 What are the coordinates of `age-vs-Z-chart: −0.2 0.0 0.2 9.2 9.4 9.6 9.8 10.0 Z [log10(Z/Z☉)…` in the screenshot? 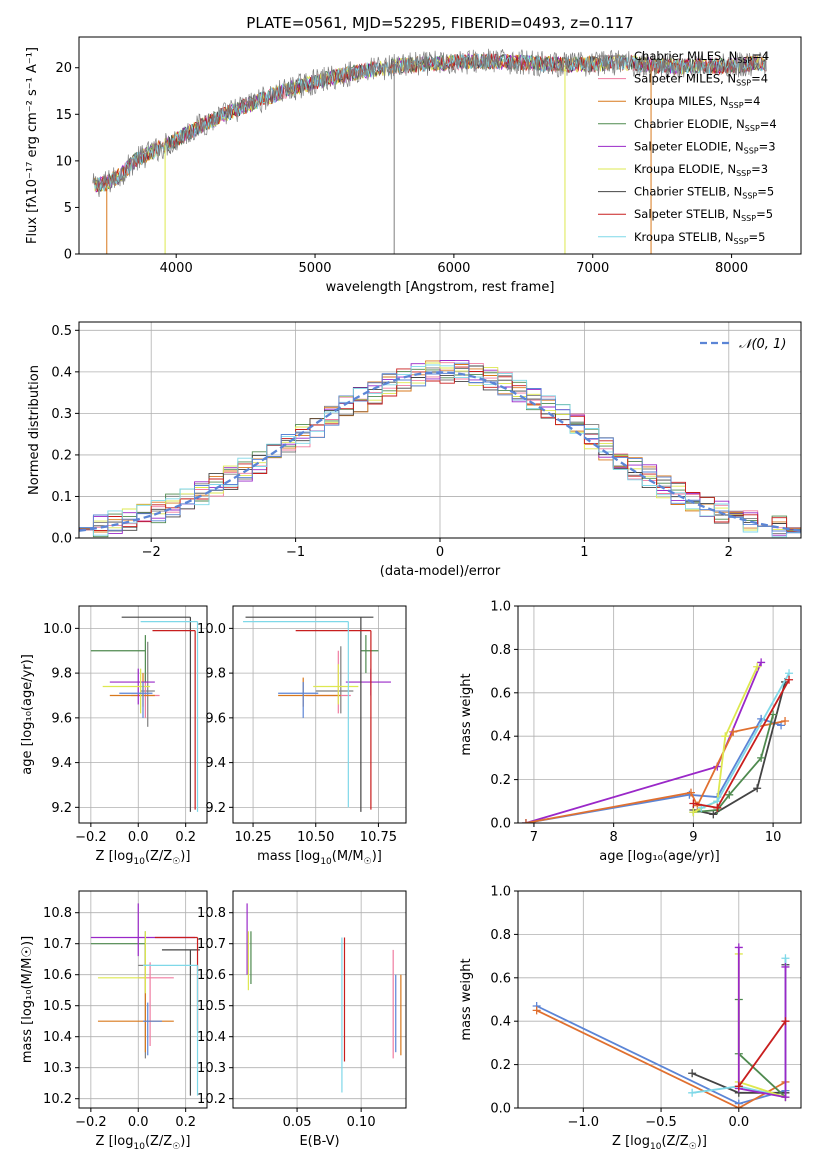 It's located at (114, 736).